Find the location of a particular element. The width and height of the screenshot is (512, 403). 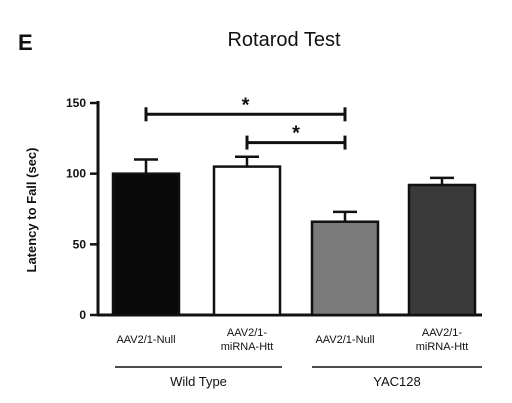

panel-letter: E is located at coordinates (25, 42).